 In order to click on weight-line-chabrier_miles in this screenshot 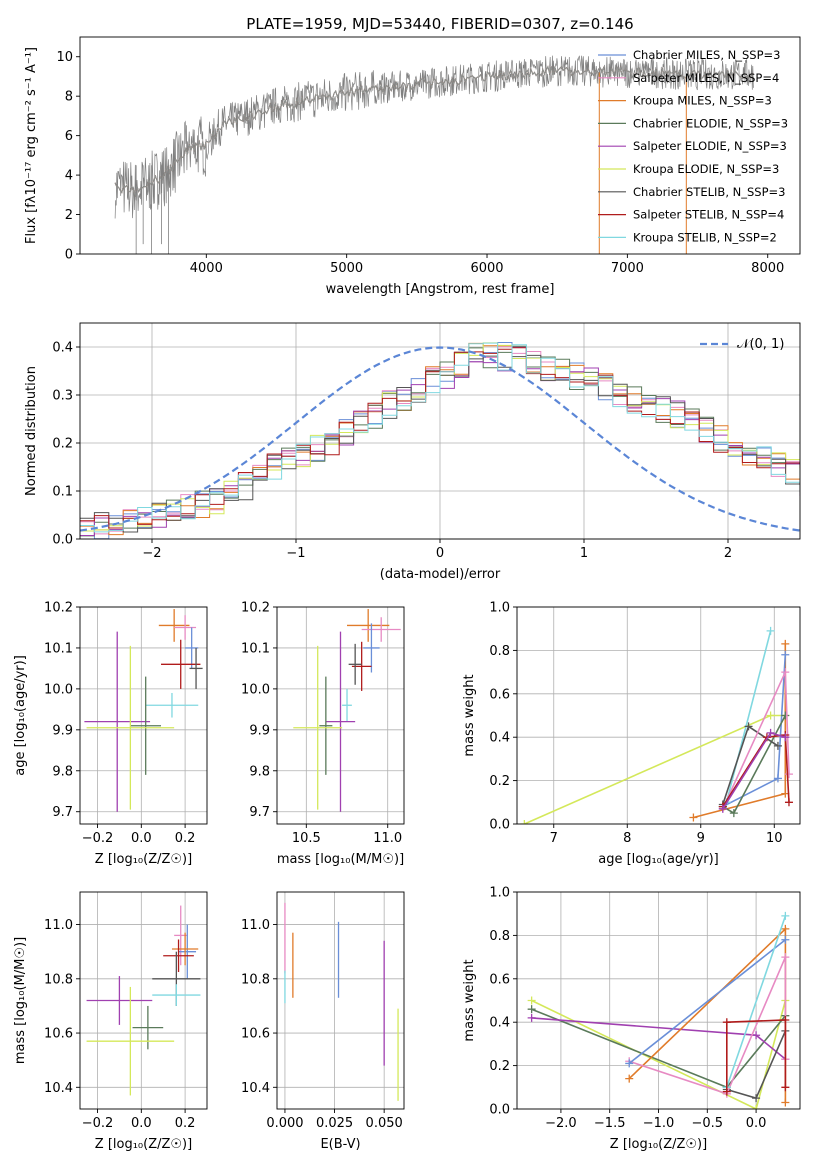, I will do `click(707, 1002)`.